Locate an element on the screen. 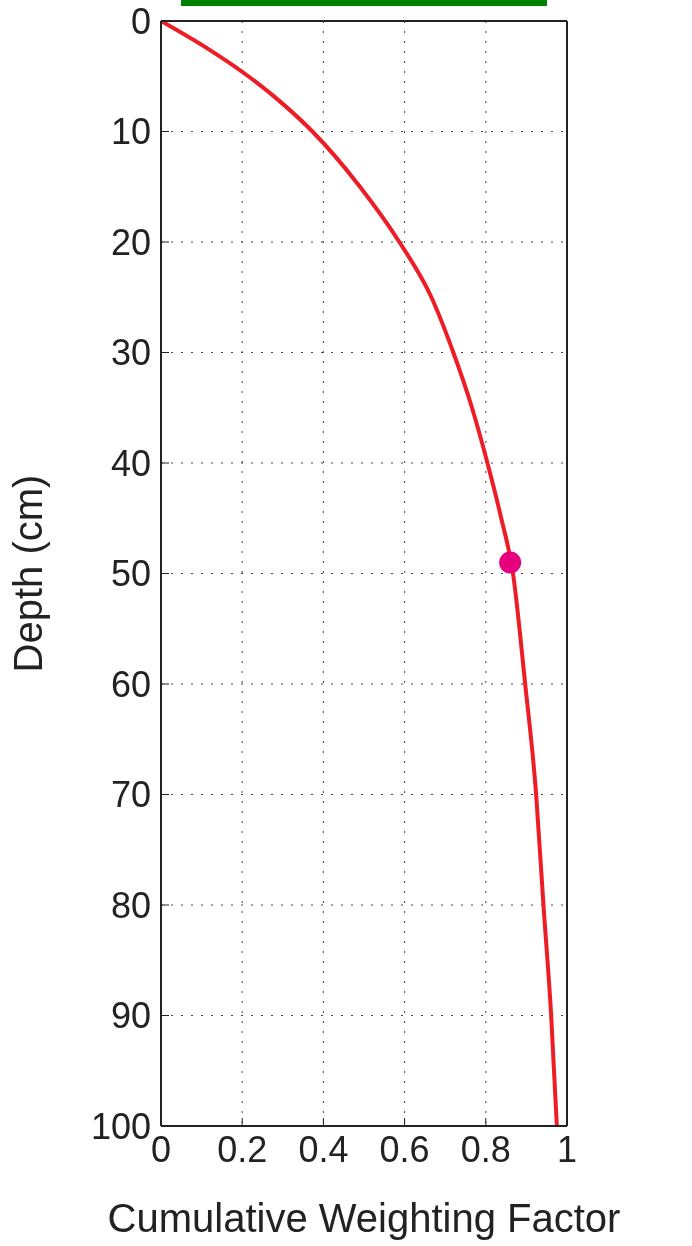 Image resolution: width=692 pixels, height=1246 pixels. x-tick-label: 0.8 is located at coordinates (485, 1149).